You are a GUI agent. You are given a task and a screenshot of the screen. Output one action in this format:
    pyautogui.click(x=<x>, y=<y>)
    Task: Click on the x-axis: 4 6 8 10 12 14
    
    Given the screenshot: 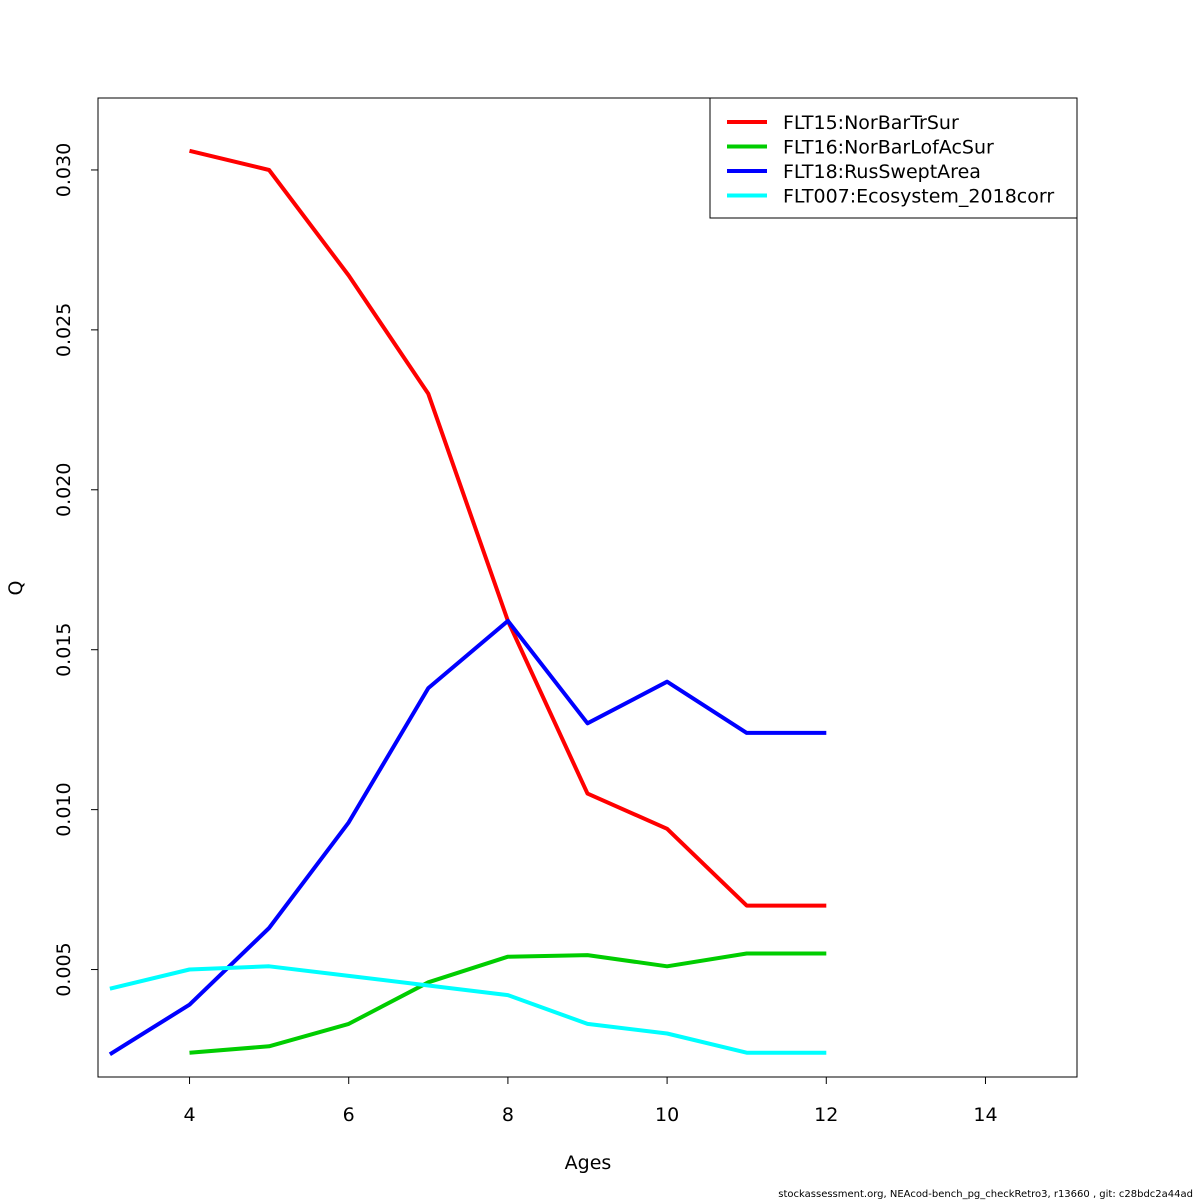 What is the action you would take?
    pyautogui.click(x=590, y=1101)
    